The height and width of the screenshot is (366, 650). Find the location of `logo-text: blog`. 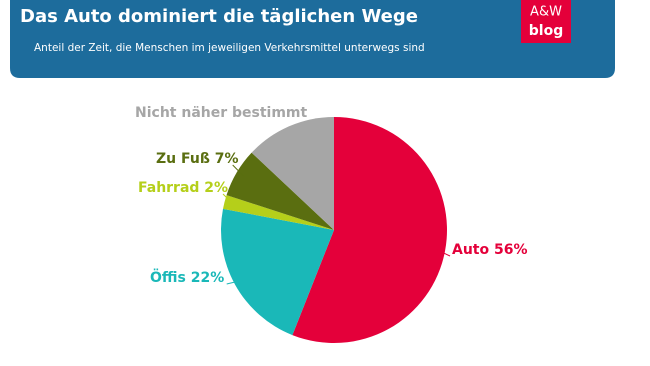

logo-text: blog is located at coordinates (546, 31).